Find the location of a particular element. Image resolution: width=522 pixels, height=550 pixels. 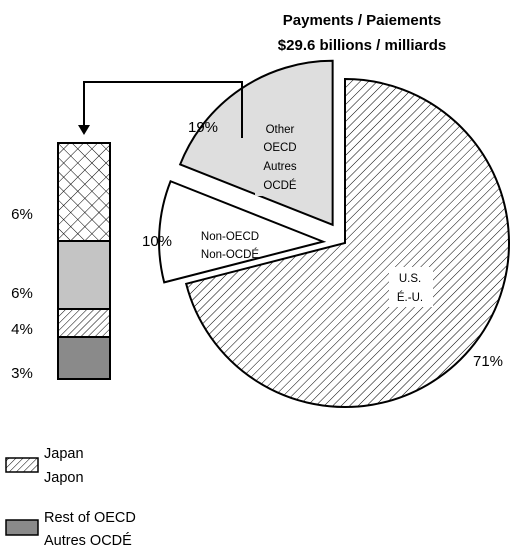

bar-segment-crosshatch is located at coordinates (84, 192).